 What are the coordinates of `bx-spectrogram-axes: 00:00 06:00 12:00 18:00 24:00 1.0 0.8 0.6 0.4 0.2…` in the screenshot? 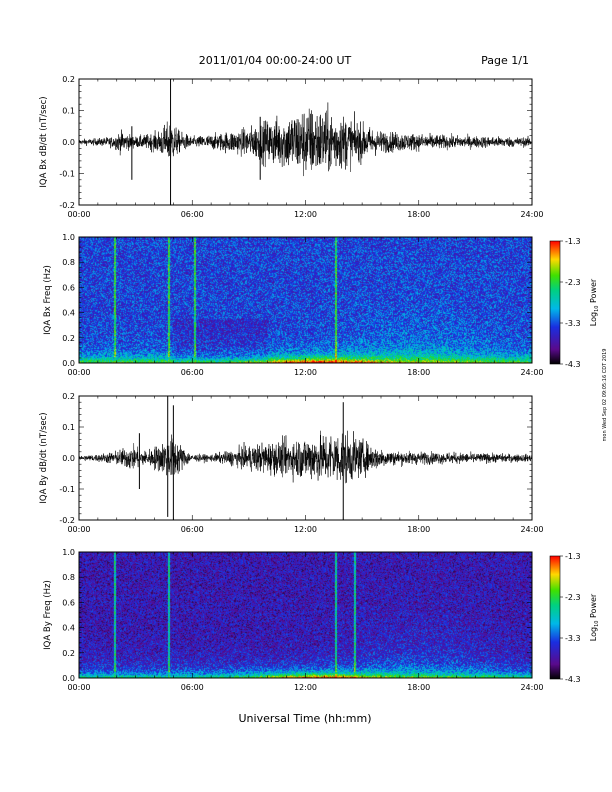 It's located at (302, 305).